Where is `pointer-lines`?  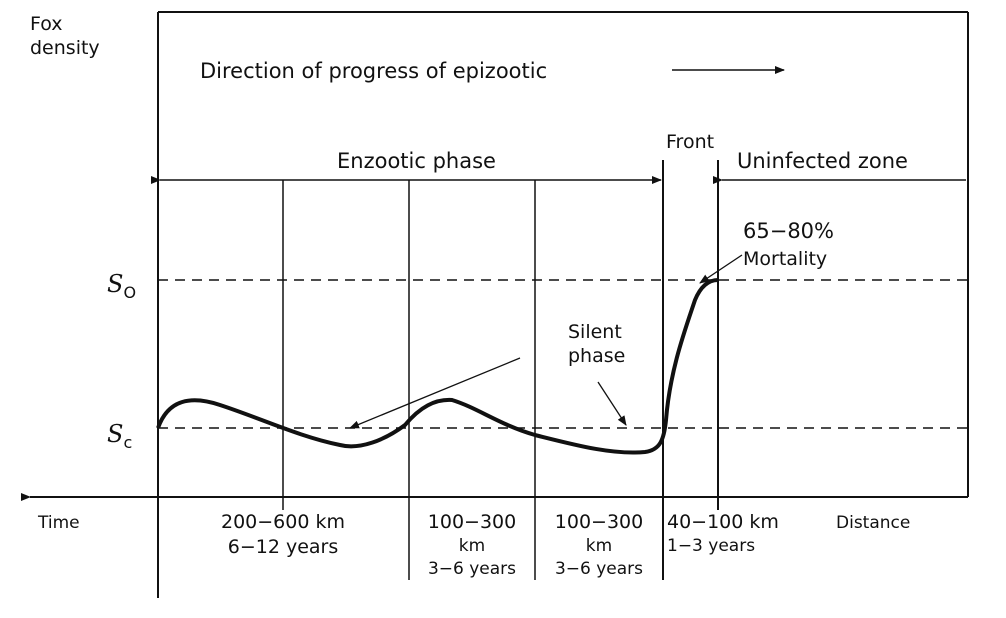
pointer-lines is located at coordinates (546, 341).